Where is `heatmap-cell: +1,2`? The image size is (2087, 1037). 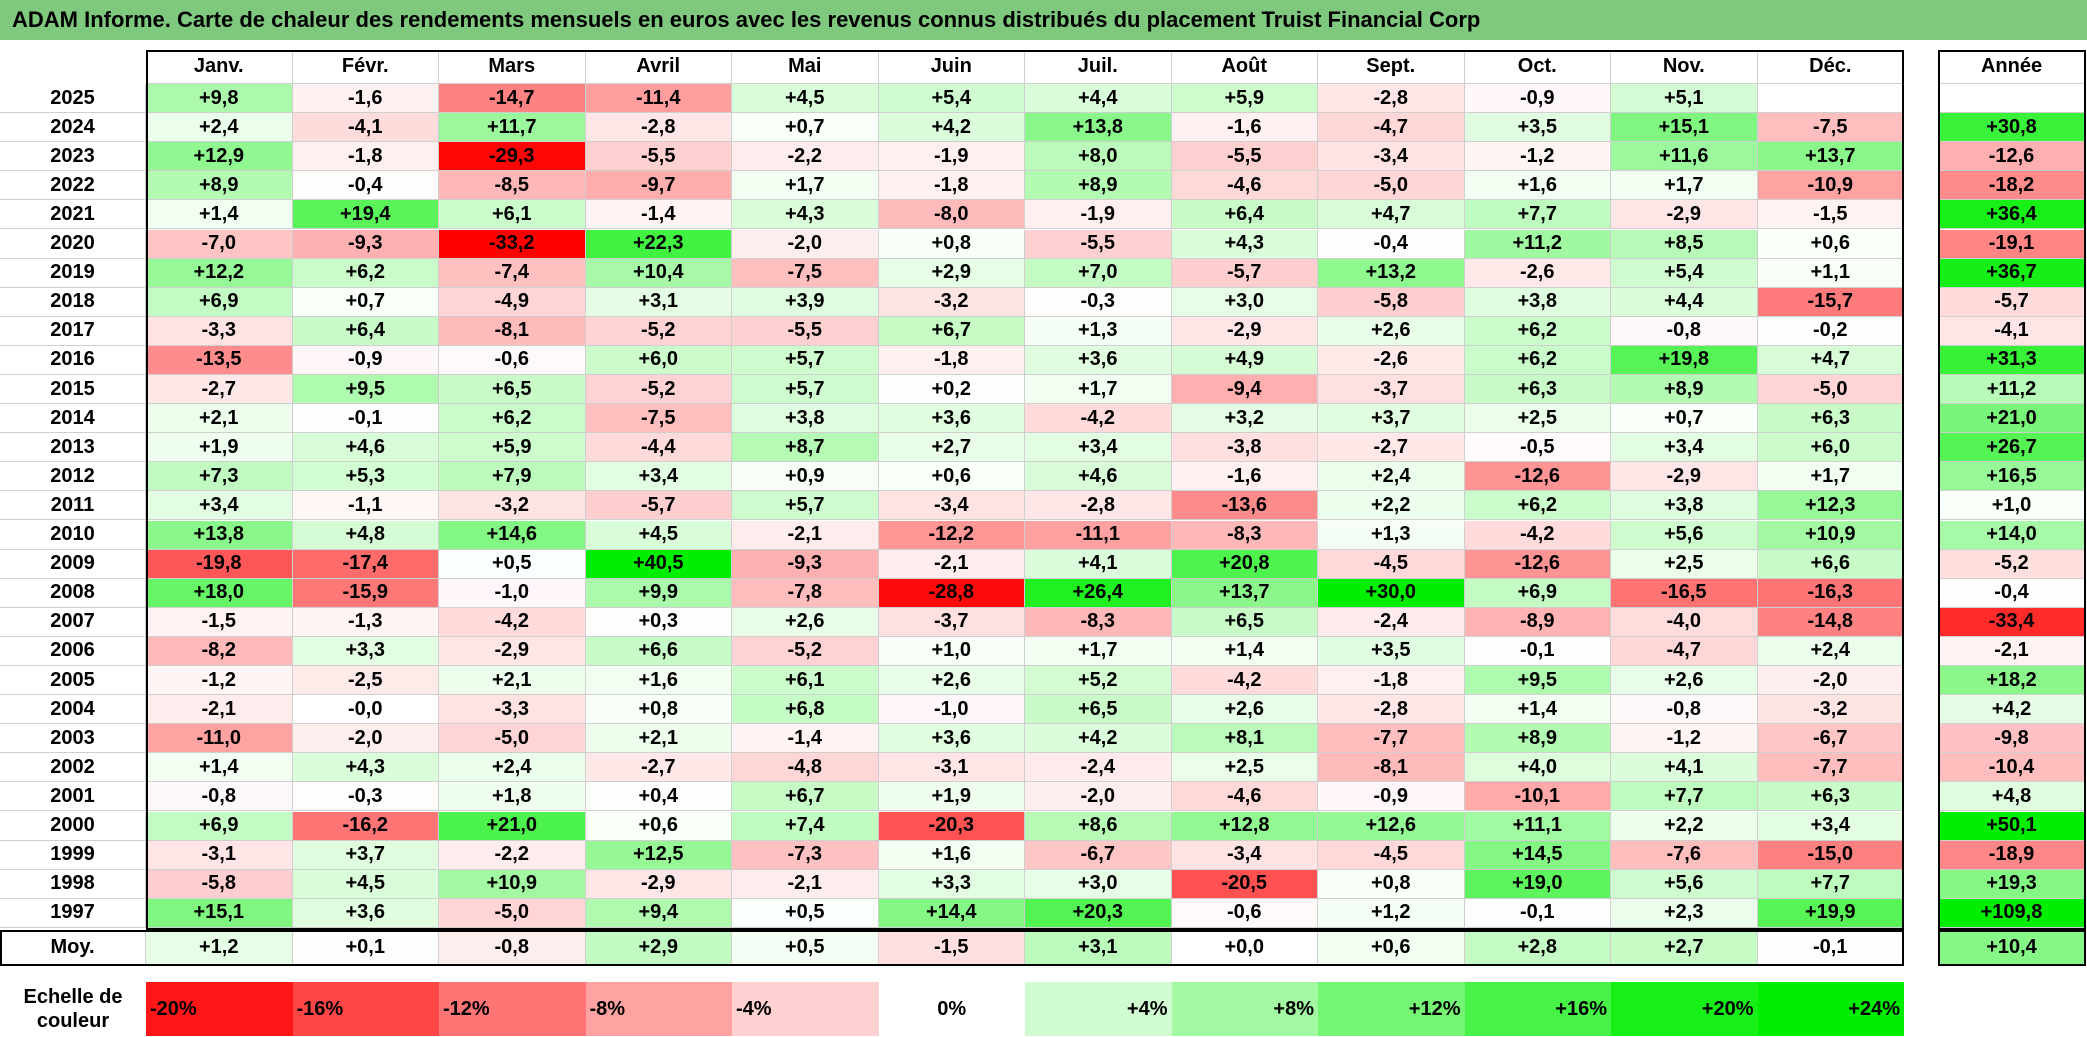 heatmap-cell: +1,2 is located at coordinates (1391, 913).